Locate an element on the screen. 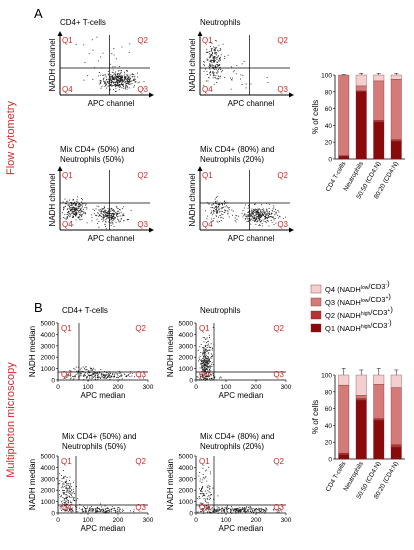  bar-y-tick-label: 20 is located at coordinates (329, 443).